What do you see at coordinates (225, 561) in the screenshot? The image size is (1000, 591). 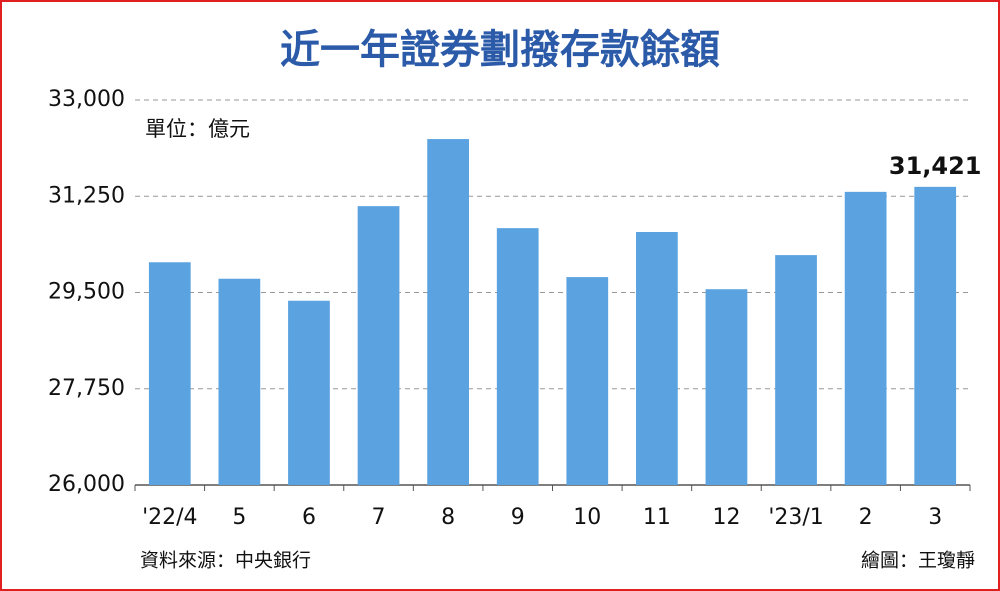 I see `source: 資料來源：中央銀行` at bounding box center [225, 561].